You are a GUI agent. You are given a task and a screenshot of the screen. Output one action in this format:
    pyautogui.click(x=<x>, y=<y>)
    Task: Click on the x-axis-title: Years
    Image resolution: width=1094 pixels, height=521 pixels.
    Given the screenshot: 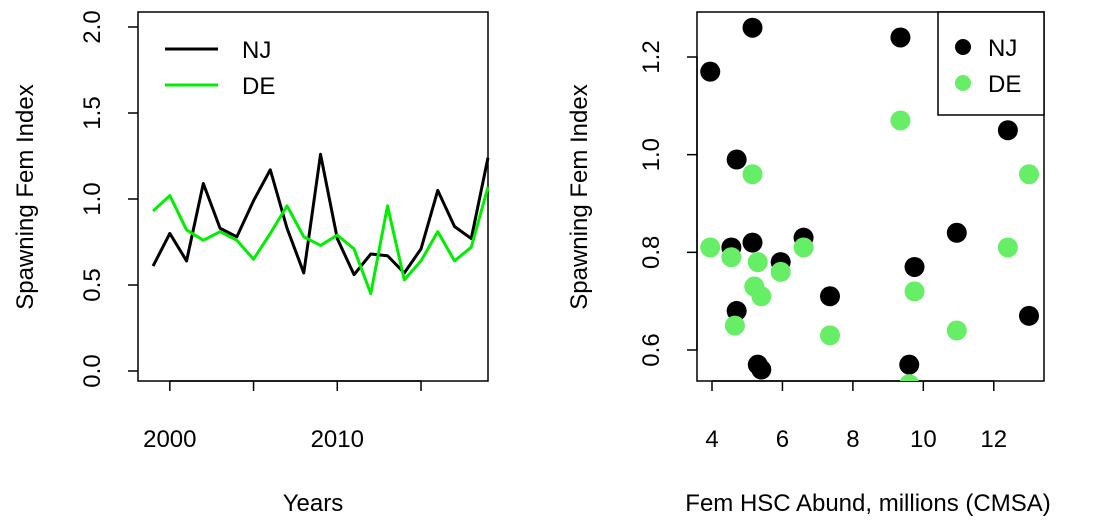 What is the action you would take?
    pyautogui.click(x=313, y=503)
    